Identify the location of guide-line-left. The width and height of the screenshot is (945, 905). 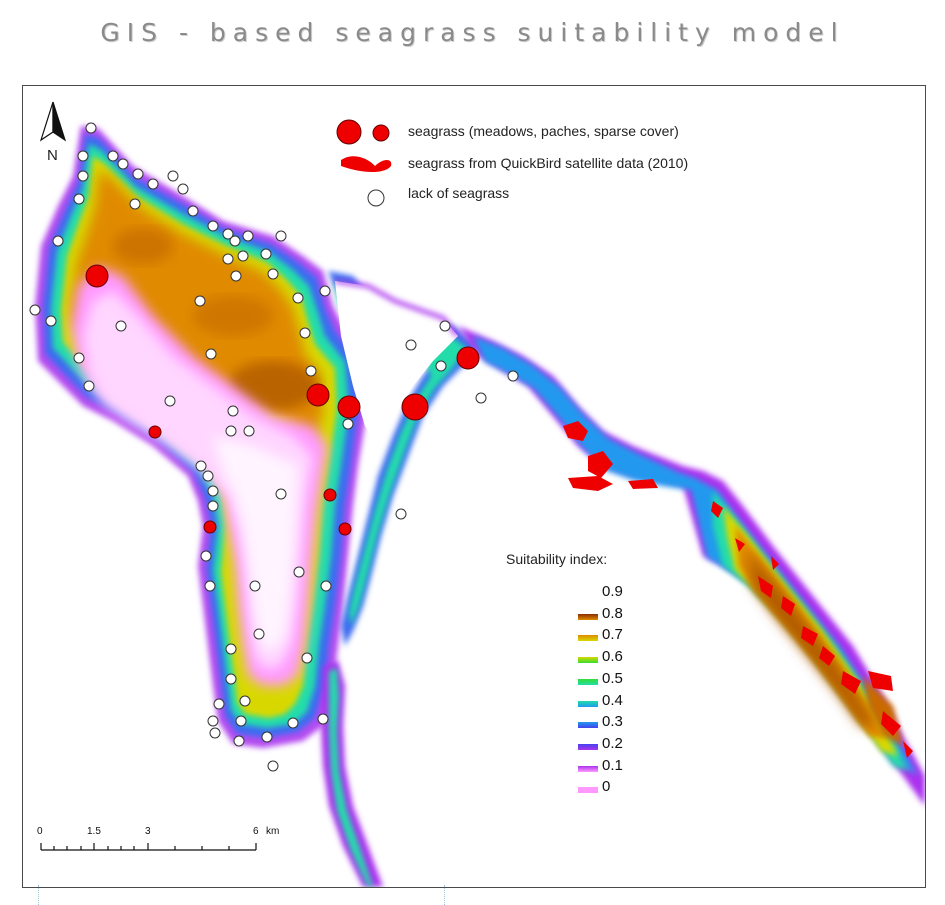
(38, 895).